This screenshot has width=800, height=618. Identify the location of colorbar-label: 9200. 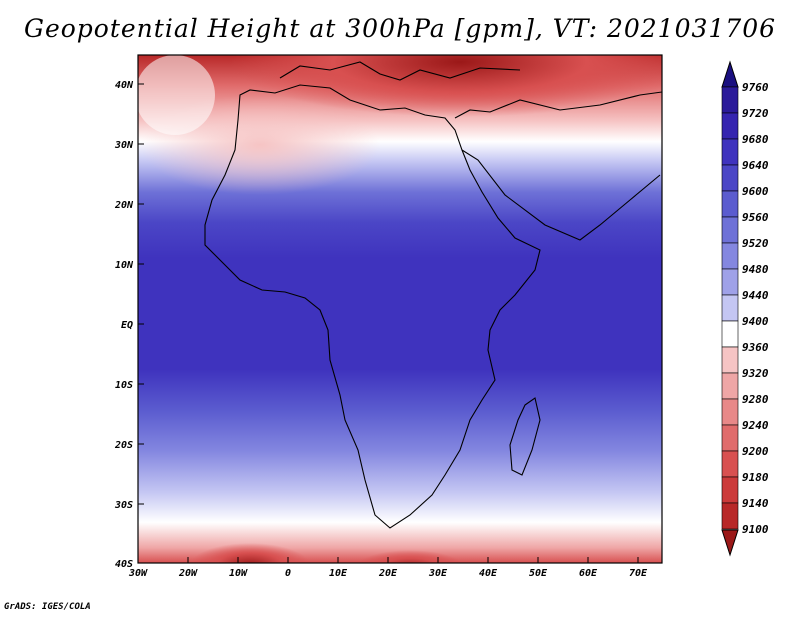
(755, 451).